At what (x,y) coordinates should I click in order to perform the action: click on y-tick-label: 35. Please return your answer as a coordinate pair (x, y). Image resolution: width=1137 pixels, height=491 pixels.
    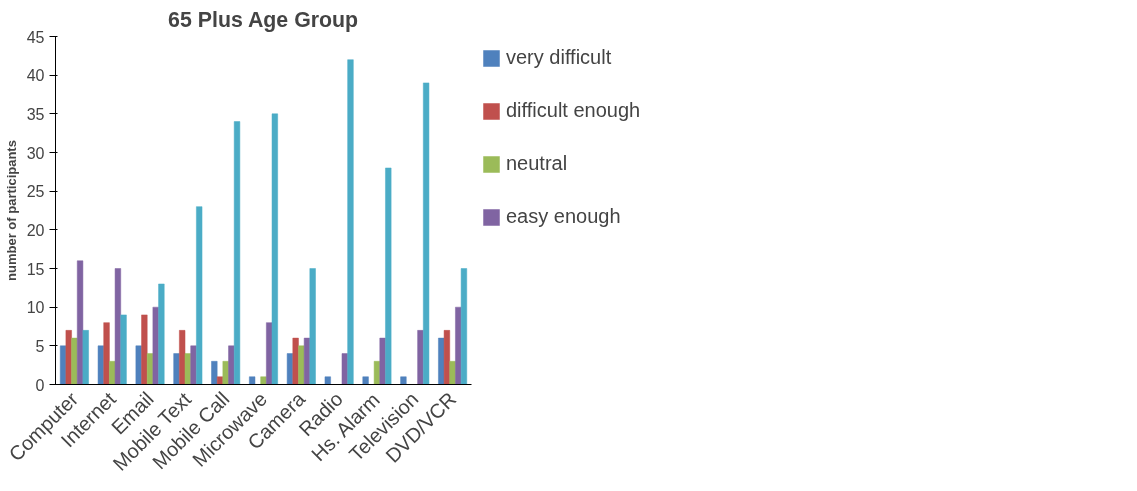
    Looking at the image, I should click on (35, 114).